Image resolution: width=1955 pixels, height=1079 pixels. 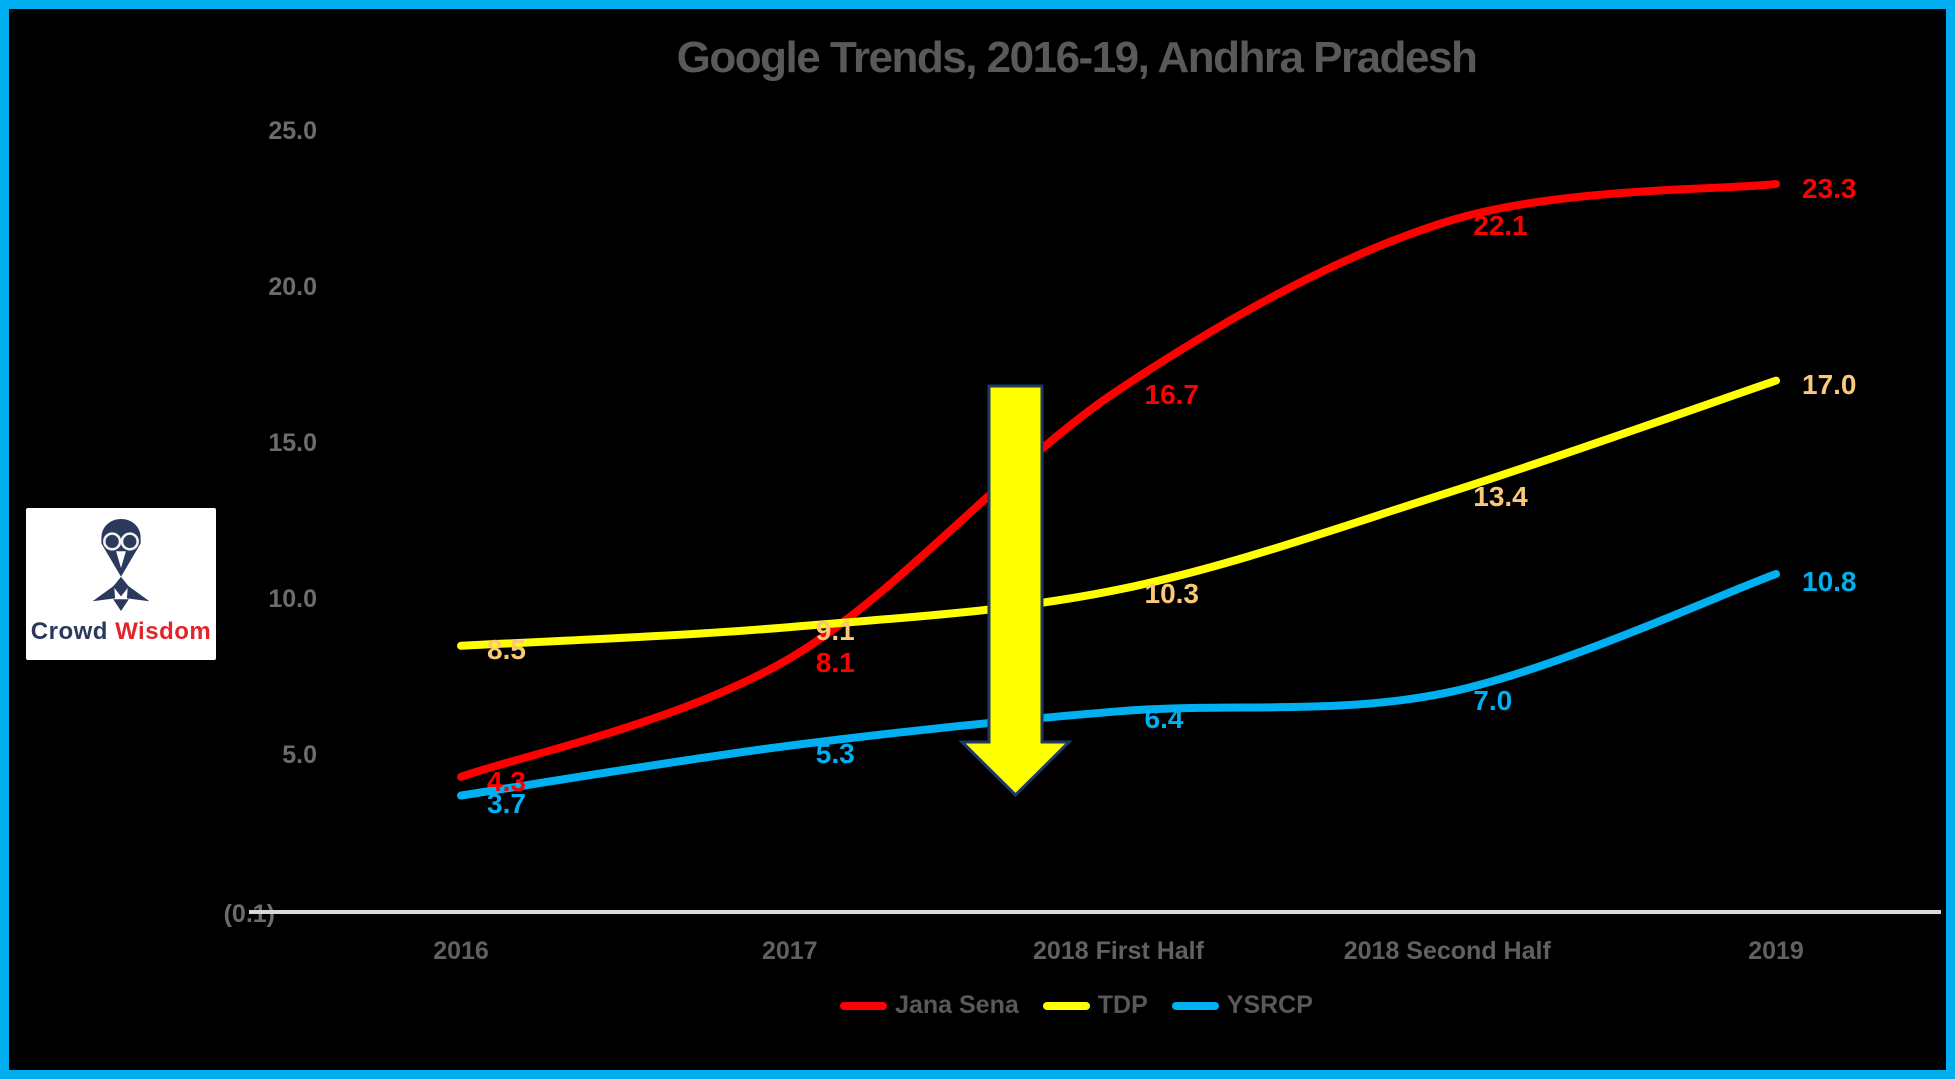 I want to click on data-label-tdp: 17.0, so click(x=1829, y=384).